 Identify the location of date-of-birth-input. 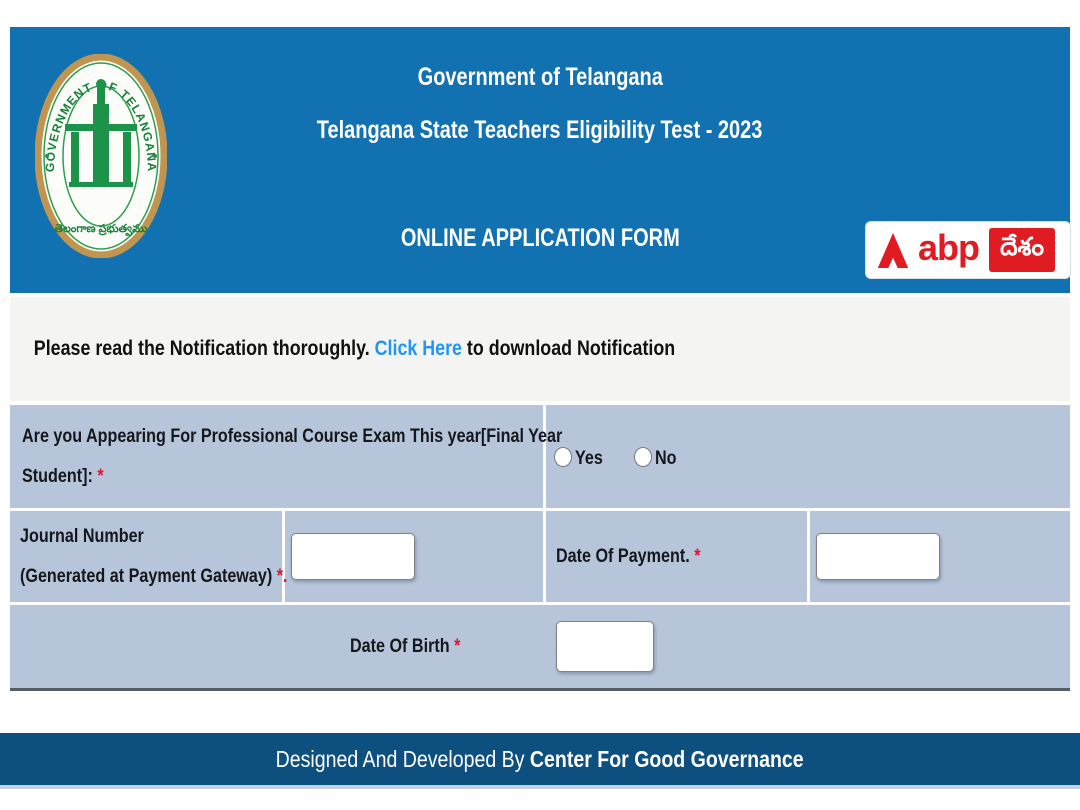
(604, 646).